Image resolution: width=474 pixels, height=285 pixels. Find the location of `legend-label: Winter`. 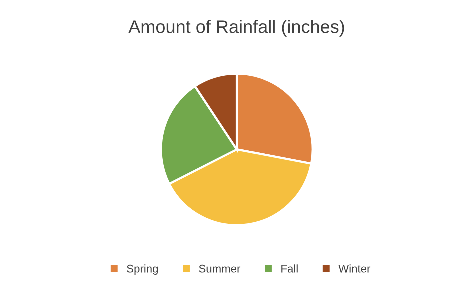

legend-label: Winter is located at coordinates (354, 268).